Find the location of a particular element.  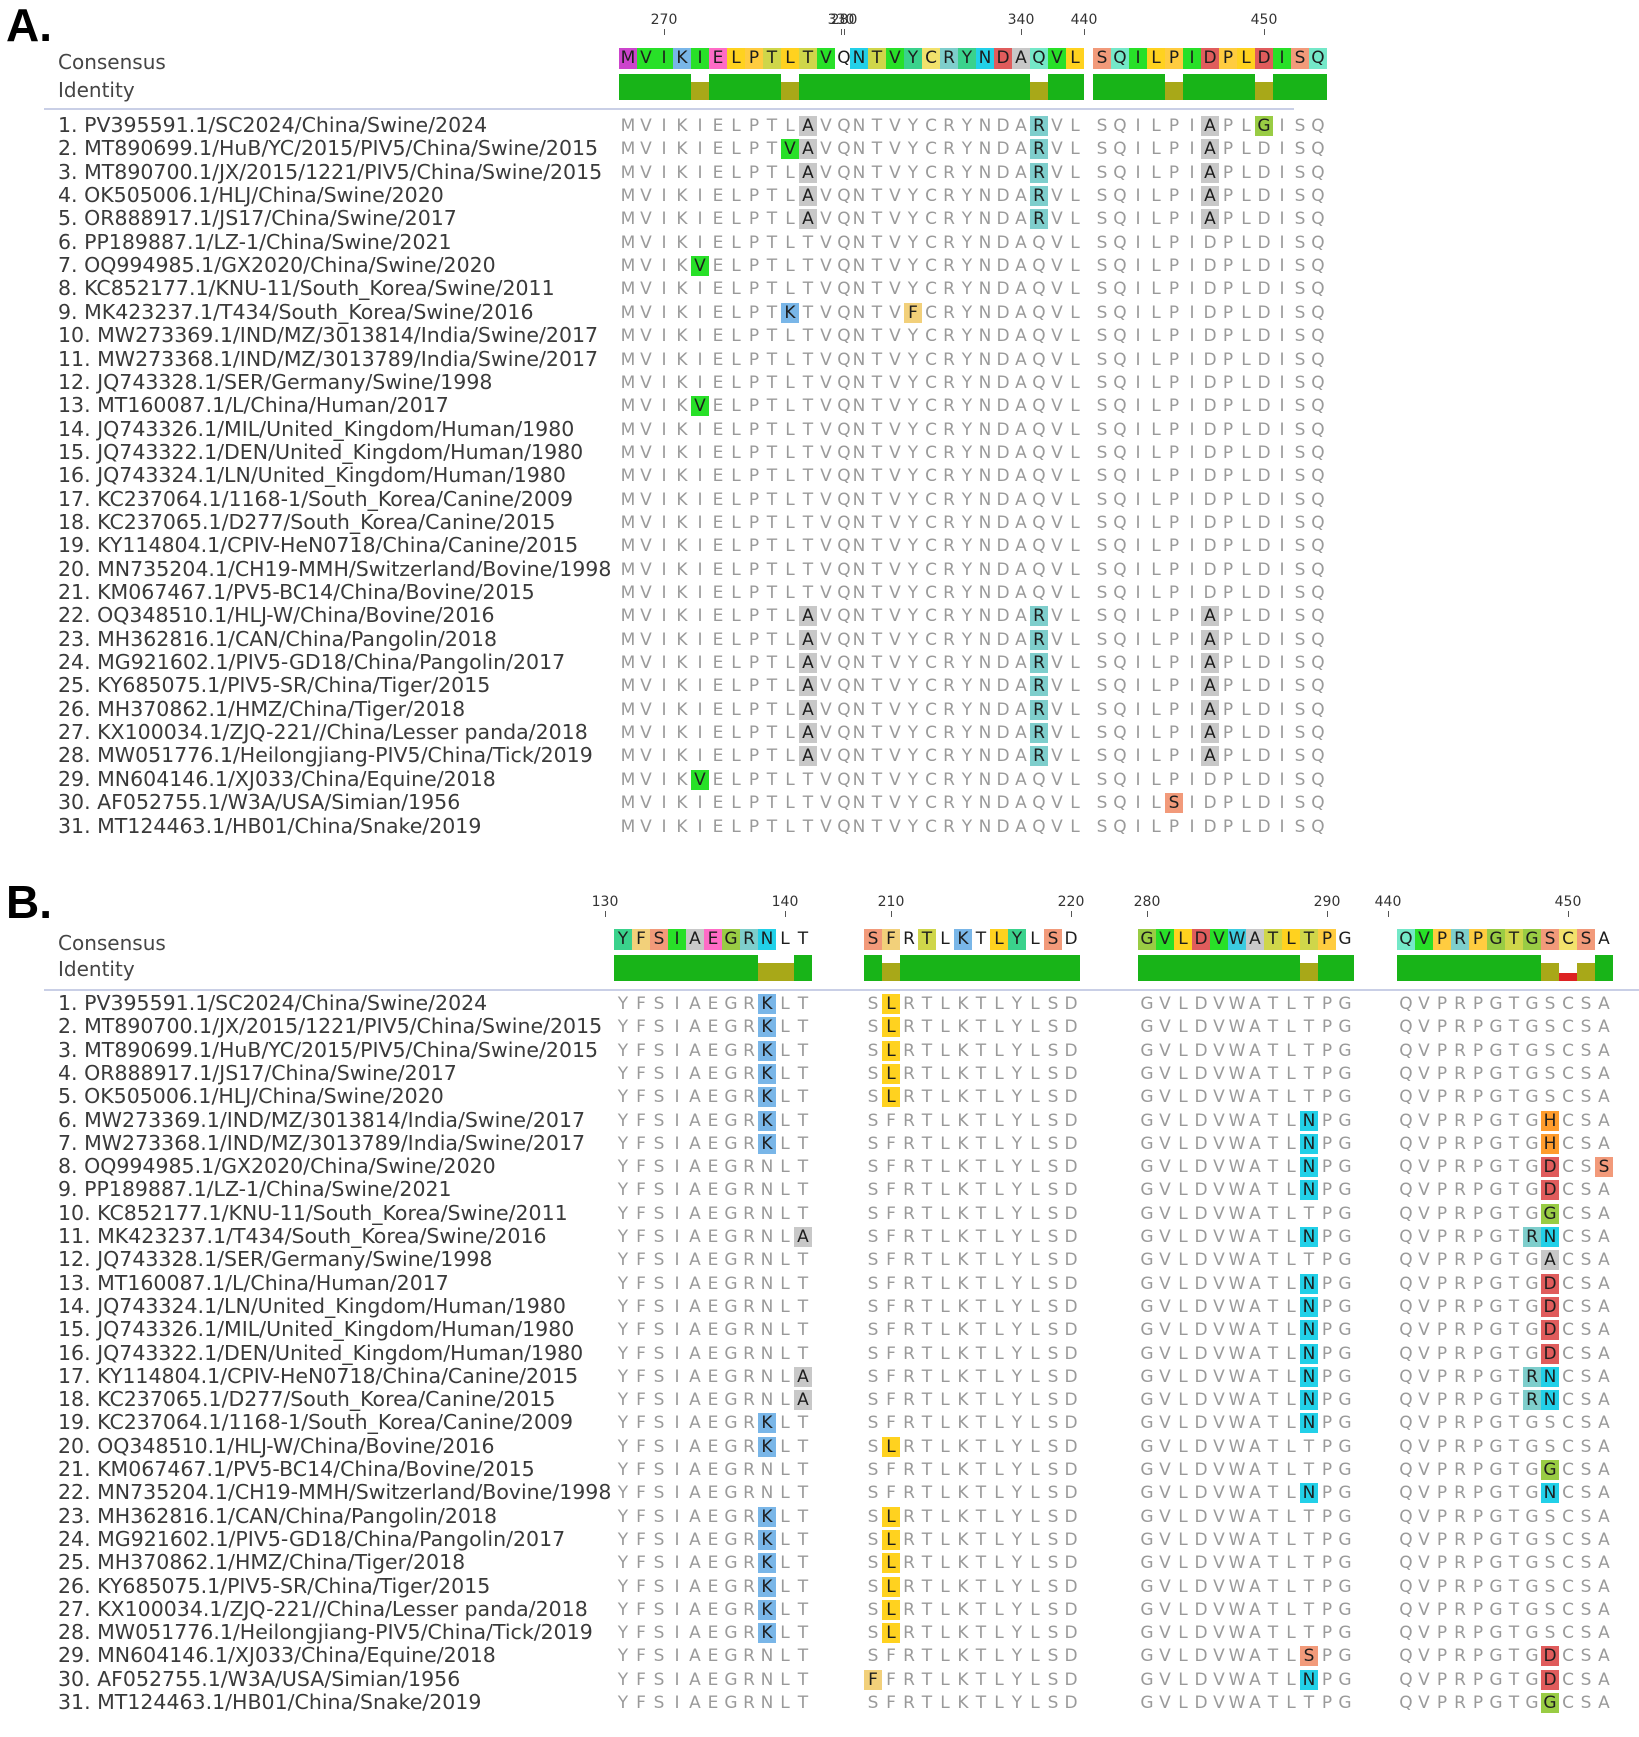

consensus-residue: T is located at coordinates (981, 939).